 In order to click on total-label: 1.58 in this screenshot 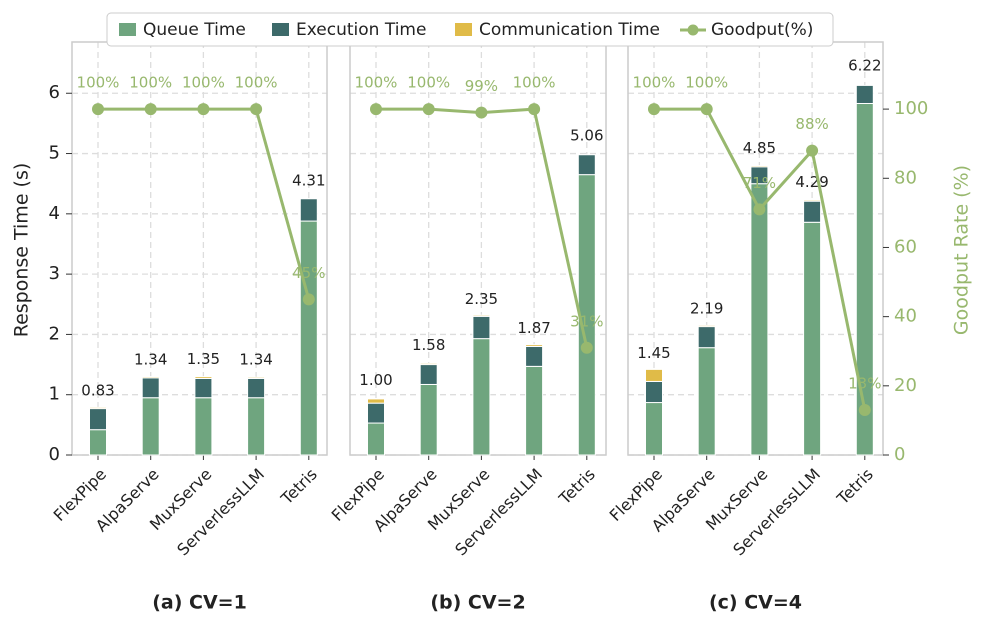, I will do `click(428, 345)`.